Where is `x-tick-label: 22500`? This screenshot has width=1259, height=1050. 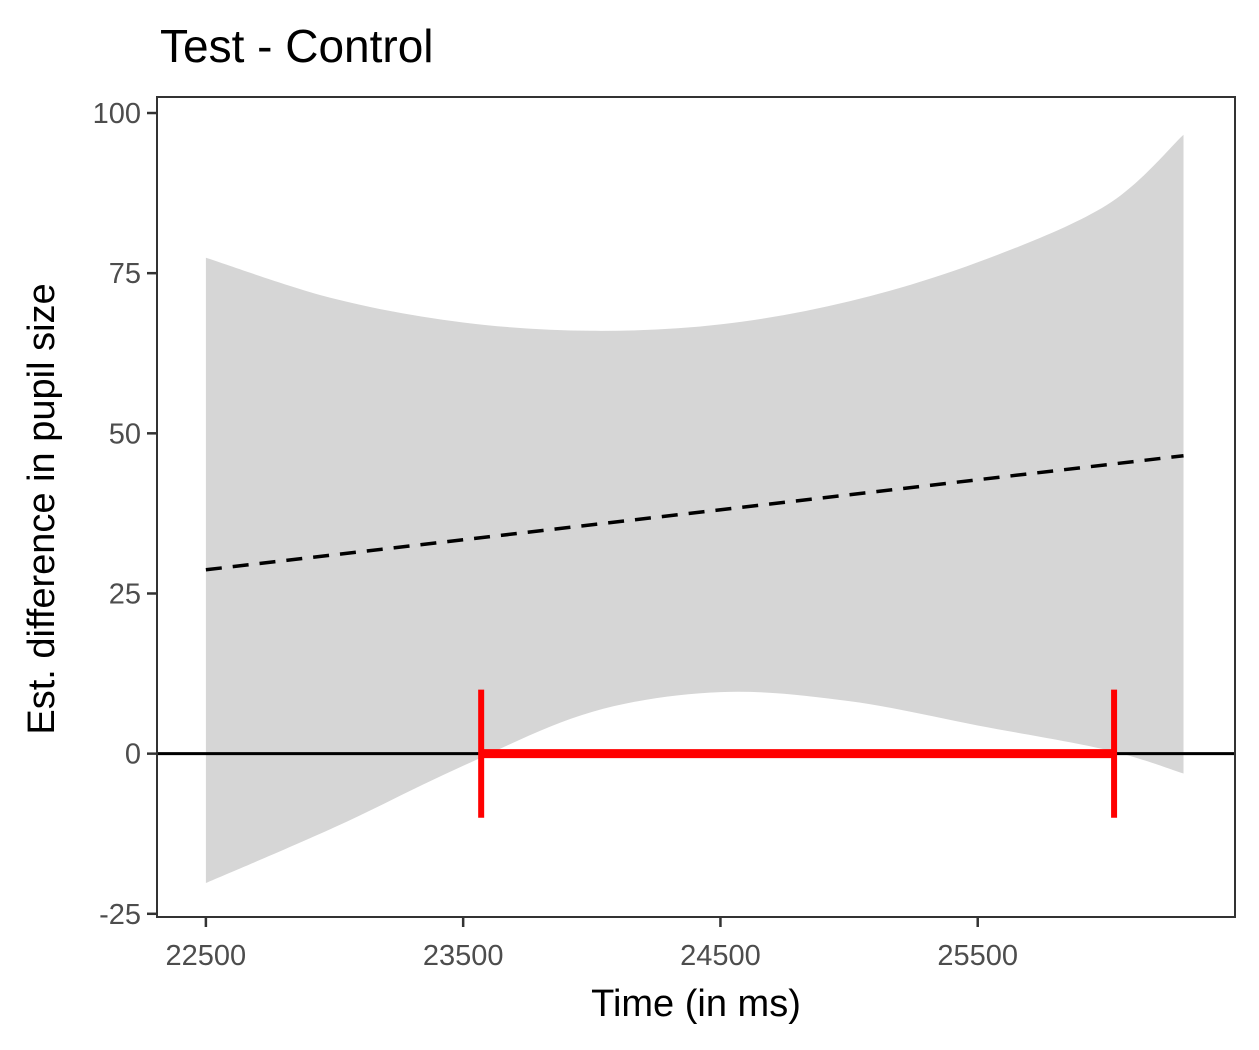 x-tick-label: 22500 is located at coordinates (206, 956).